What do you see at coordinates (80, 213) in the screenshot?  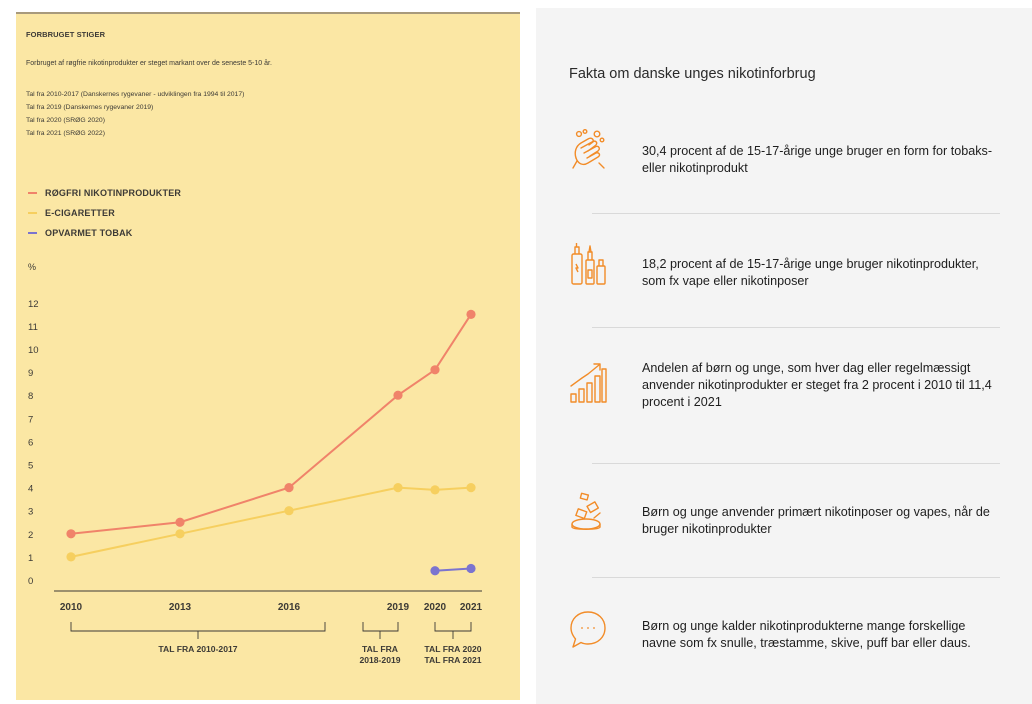 I see `legend-label: E-CIGARETTER` at bounding box center [80, 213].